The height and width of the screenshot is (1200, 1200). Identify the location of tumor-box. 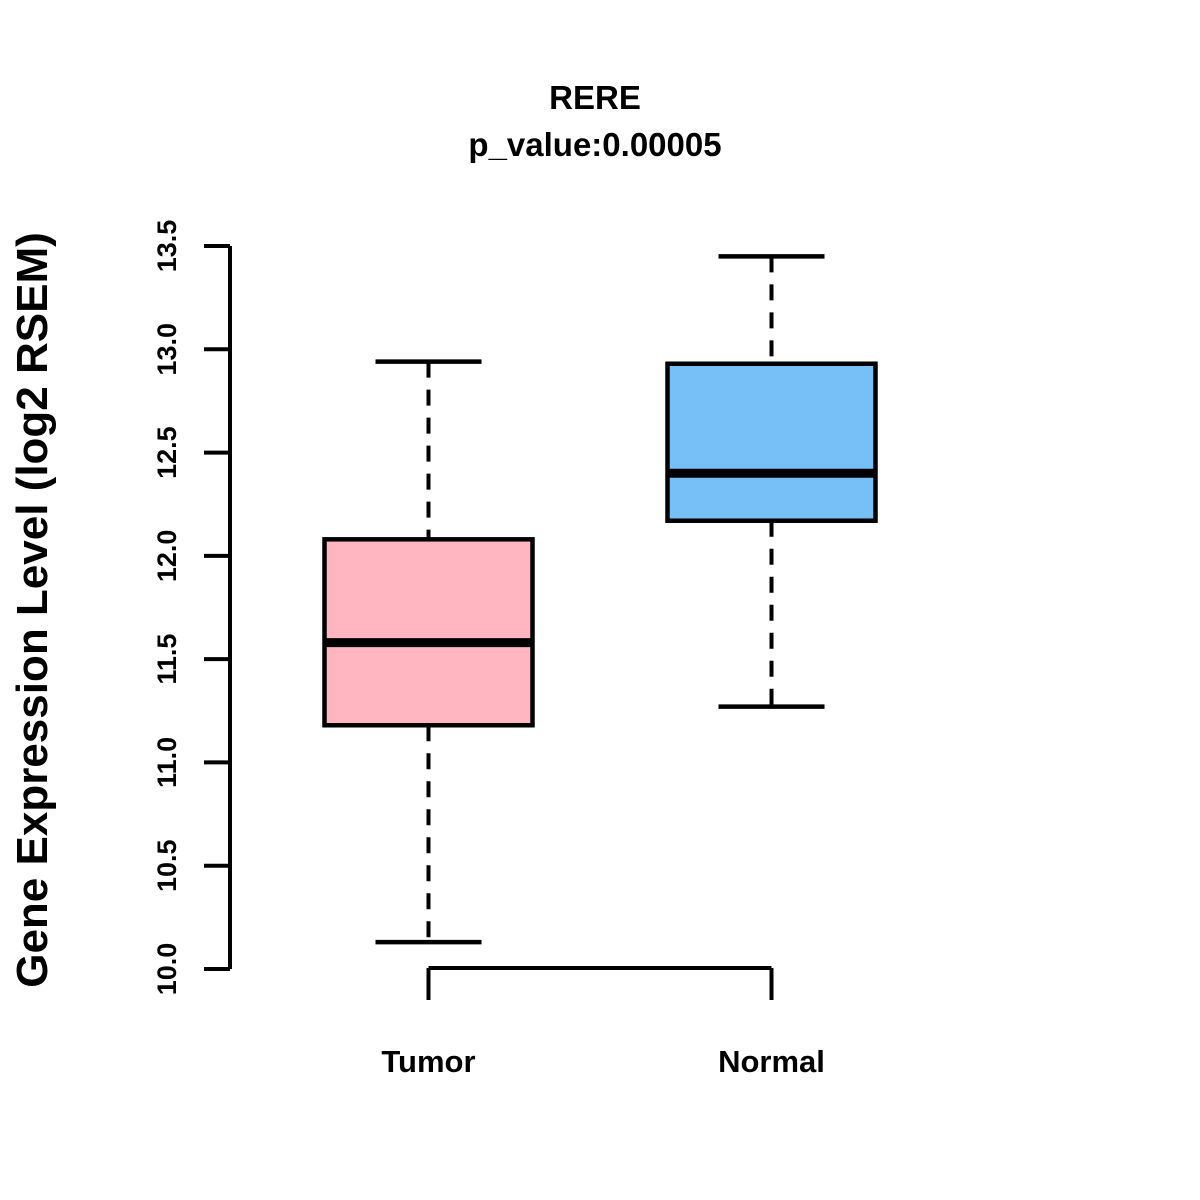
(428, 632).